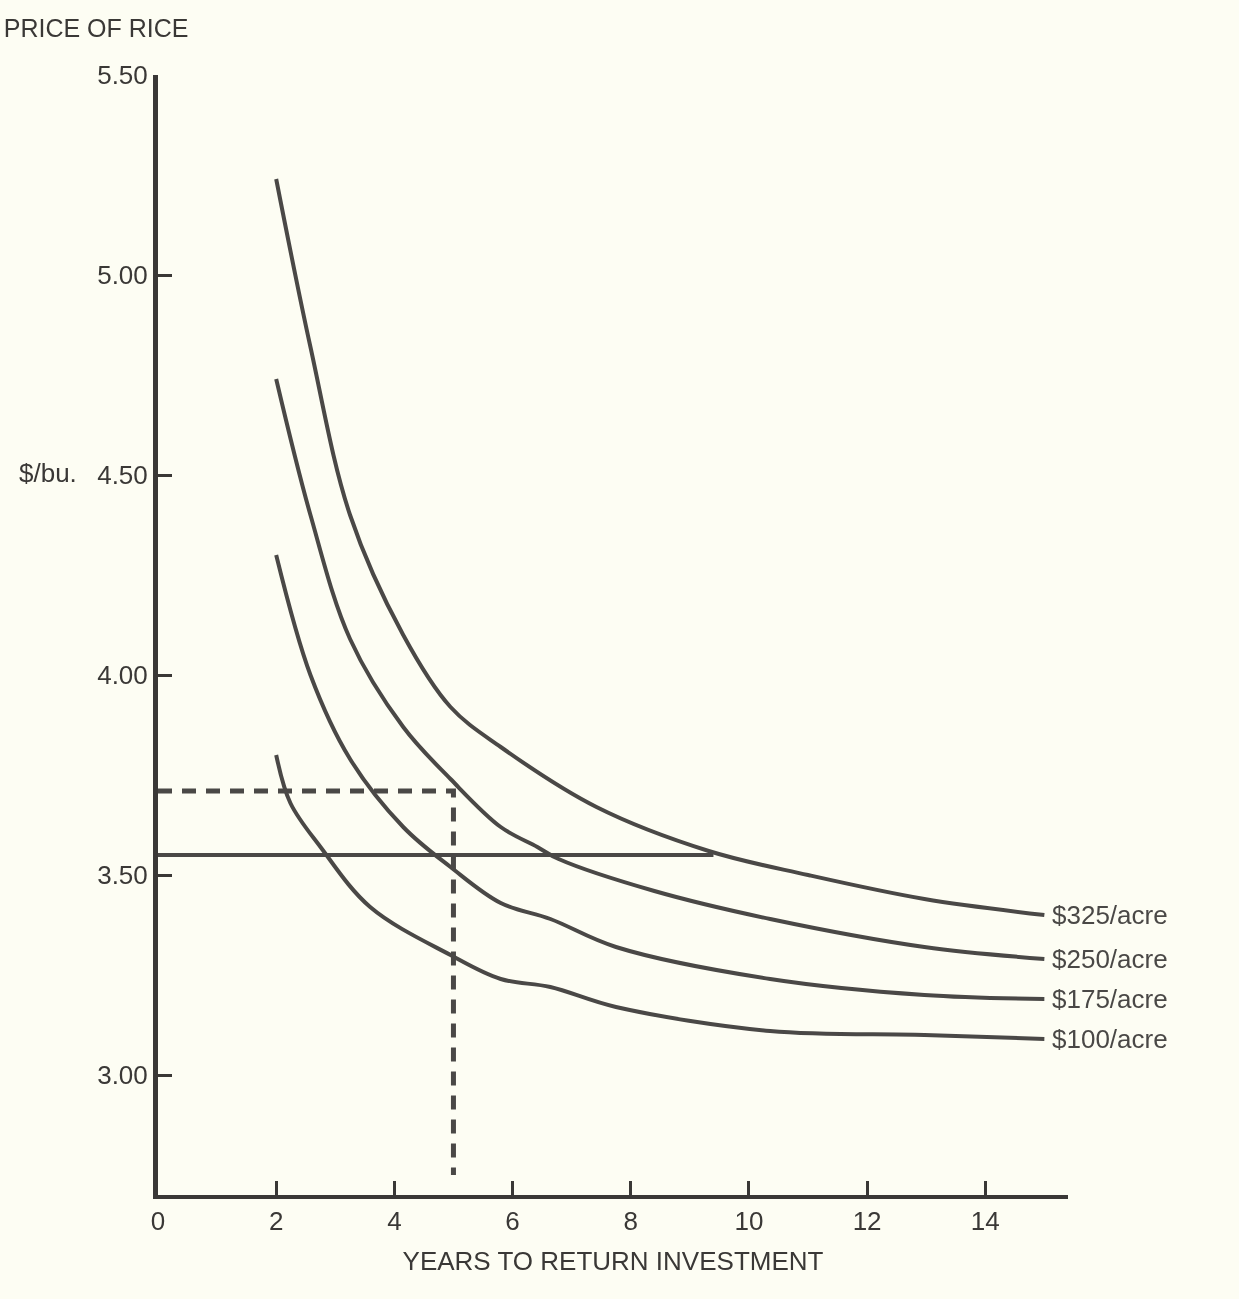  I want to click on y-tick-label: 5.00, so click(122, 275).